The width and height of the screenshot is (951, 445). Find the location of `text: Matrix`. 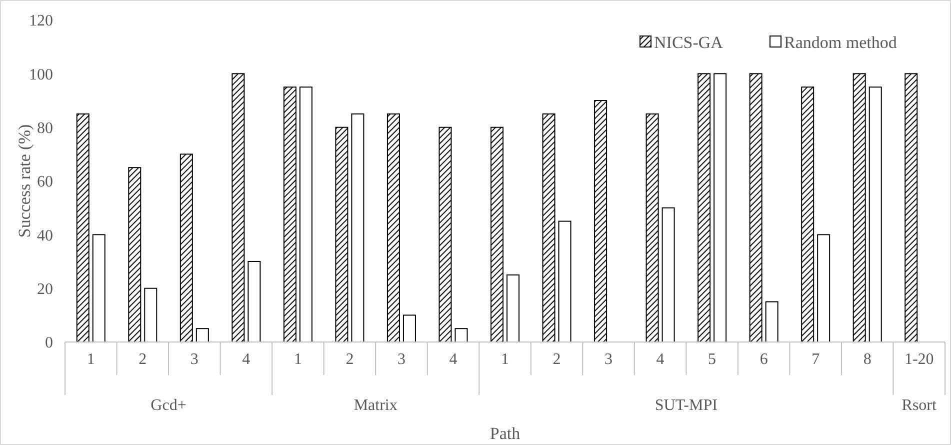

text: Matrix is located at coordinates (376, 405).